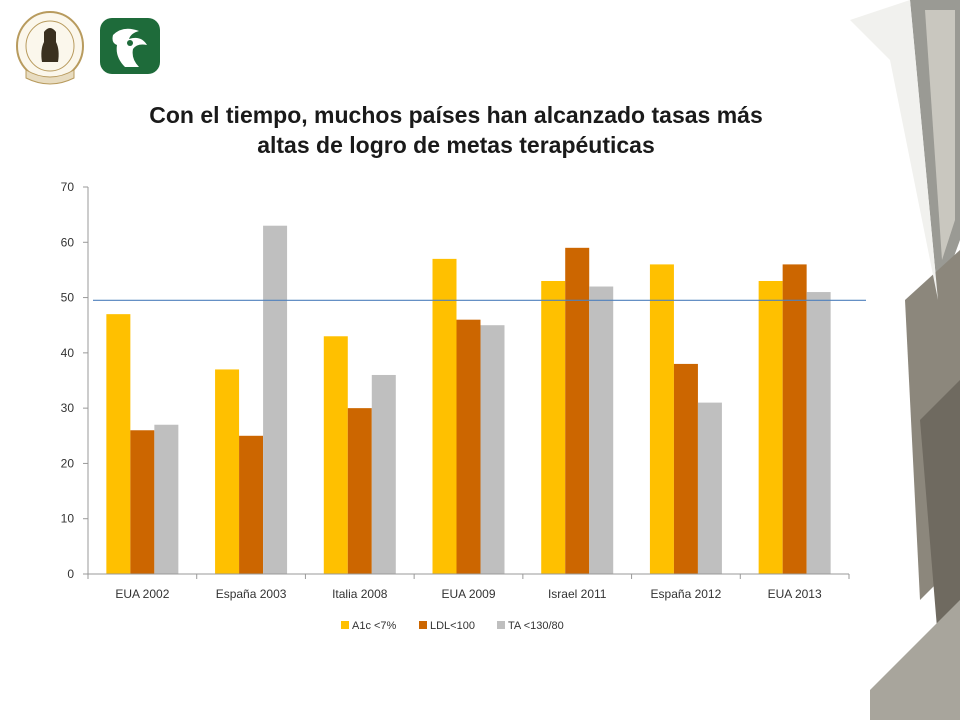  What do you see at coordinates (577, 594) in the screenshot?
I see `x-tick-label: Israel 2011` at bounding box center [577, 594].